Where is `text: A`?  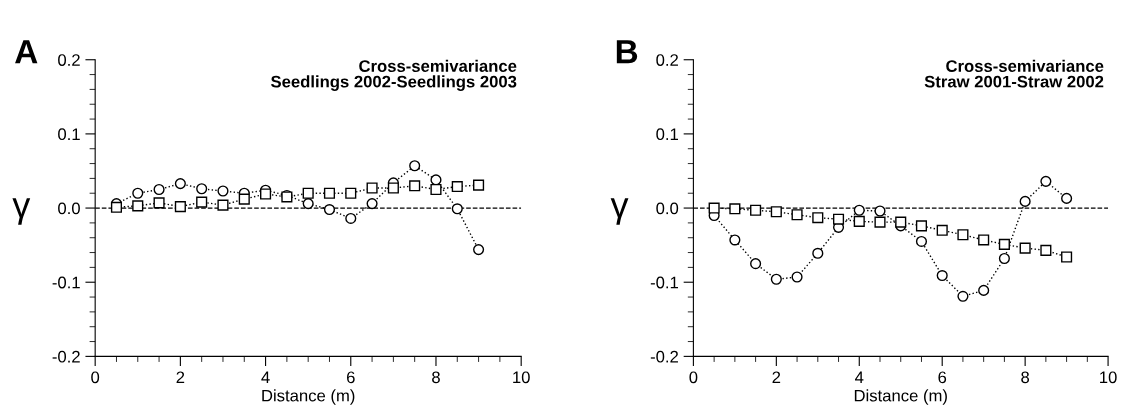 text: A is located at coordinates (26, 52).